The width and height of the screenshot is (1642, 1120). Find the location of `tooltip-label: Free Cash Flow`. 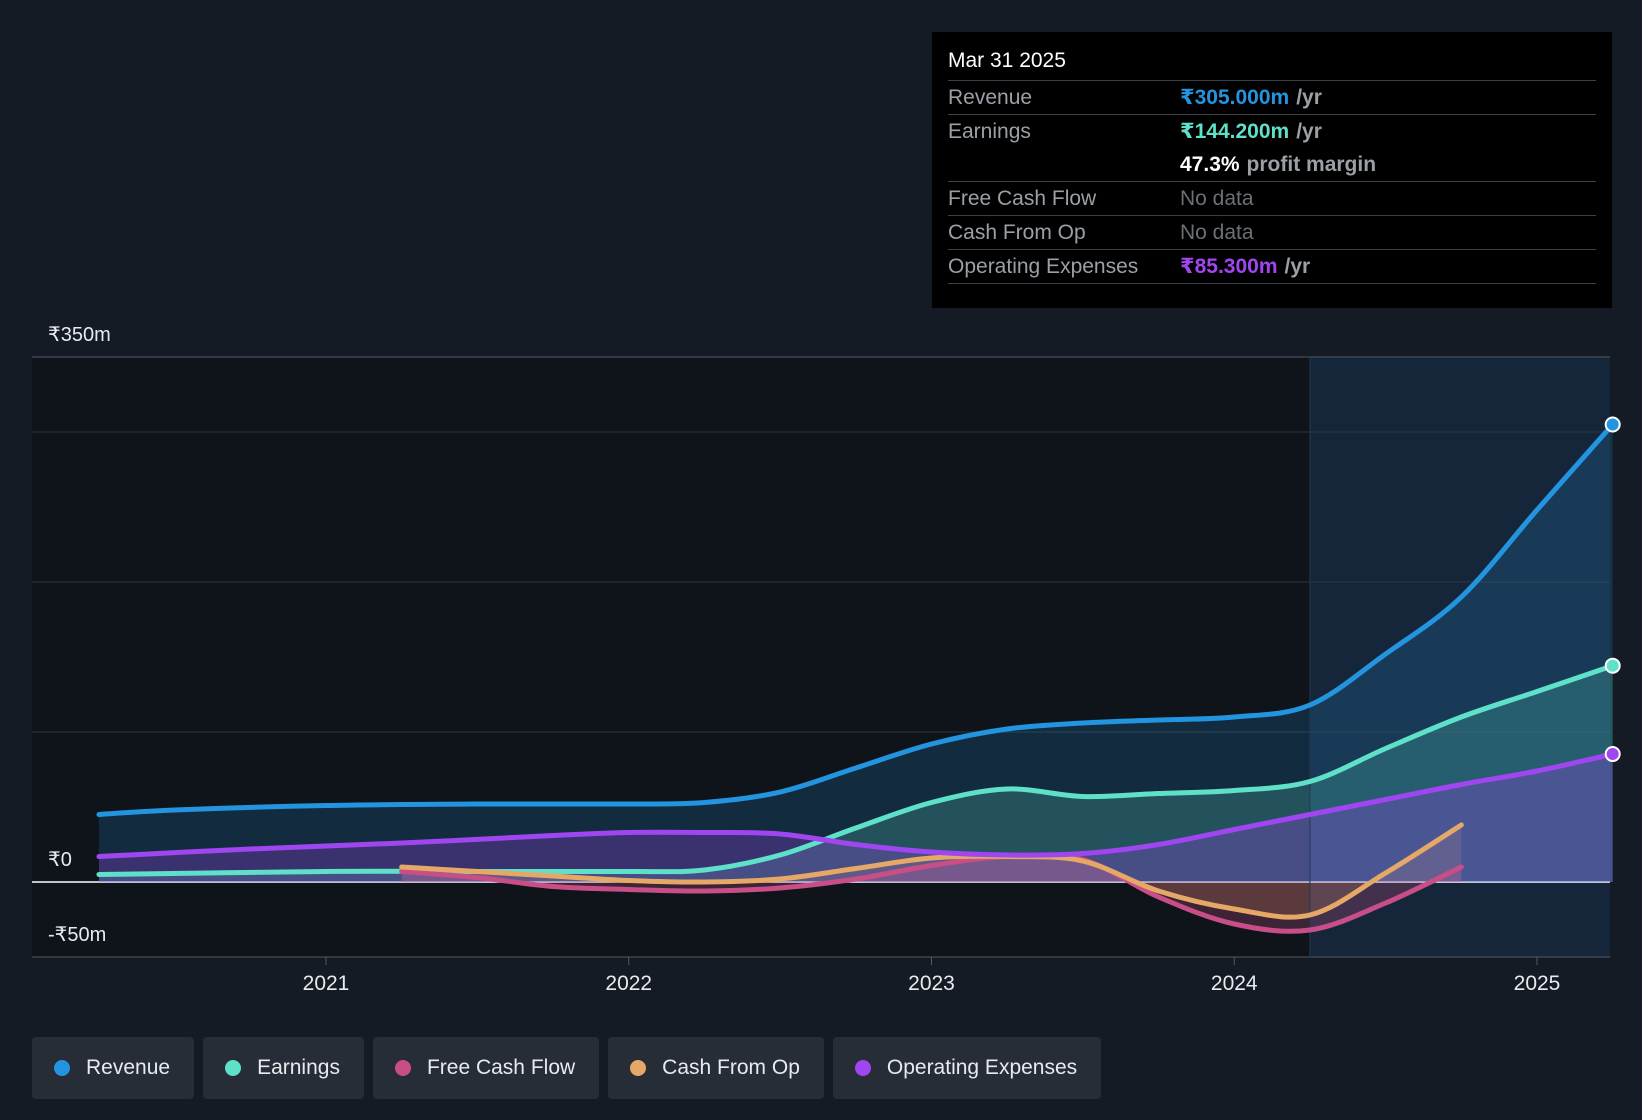

tooltip-label: Free Cash Flow is located at coordinates (1022, 198).